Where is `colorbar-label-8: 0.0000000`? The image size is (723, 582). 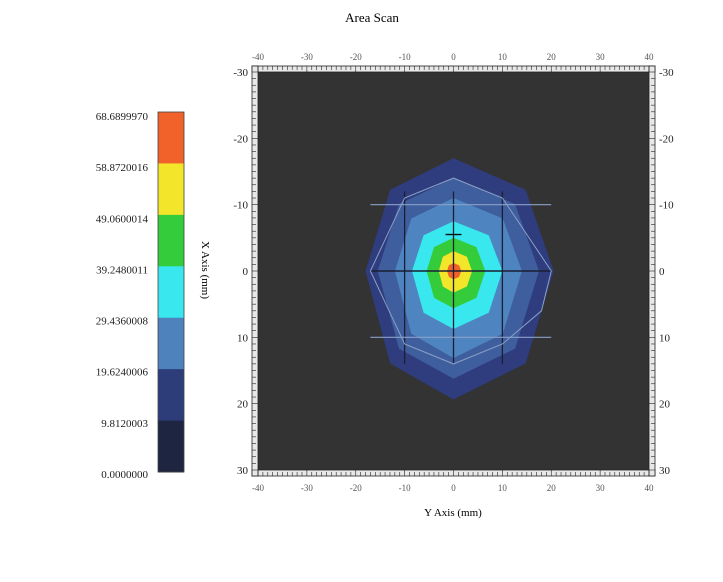 colorbar-label-8: 0.0000000 is located at coordinates (124, 475).